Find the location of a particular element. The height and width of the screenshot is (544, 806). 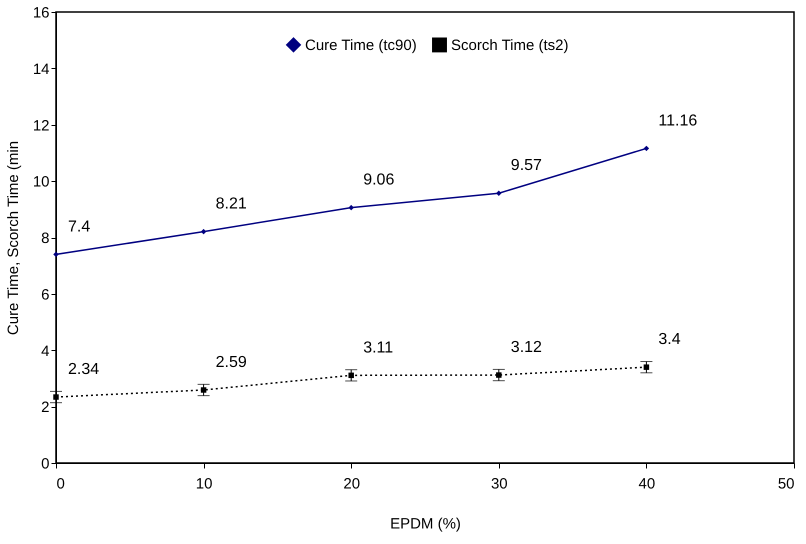

y-axis-title: Cure Time, Scorch Time (min is located at coordinates (13, 238).